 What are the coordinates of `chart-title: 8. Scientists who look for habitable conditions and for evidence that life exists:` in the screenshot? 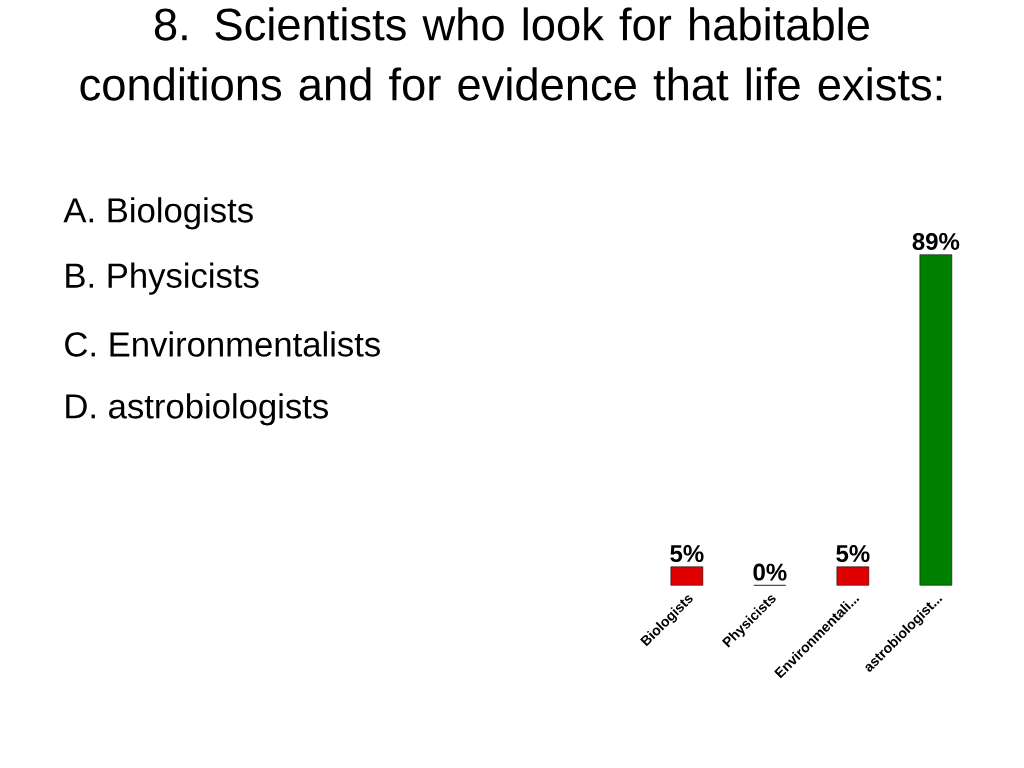 It's located at (511, 54).